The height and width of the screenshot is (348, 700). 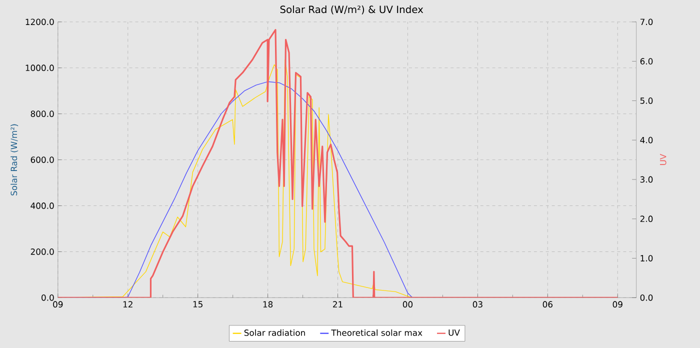 What do you see at coordinates (40, 67) in the screenshot?
I see `y-tick-label: 1000.0` at bounding box center [40, 67].